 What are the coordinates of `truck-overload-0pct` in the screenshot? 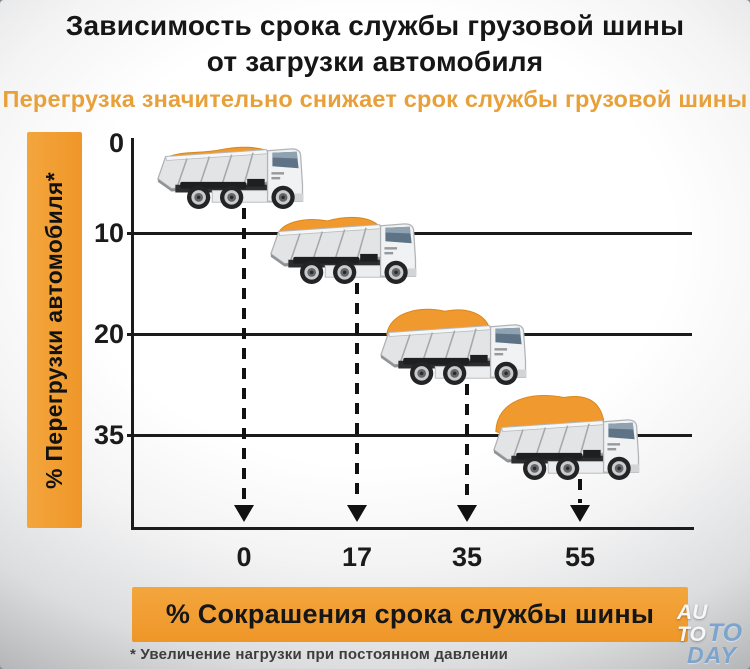 It's located at (236, 176).